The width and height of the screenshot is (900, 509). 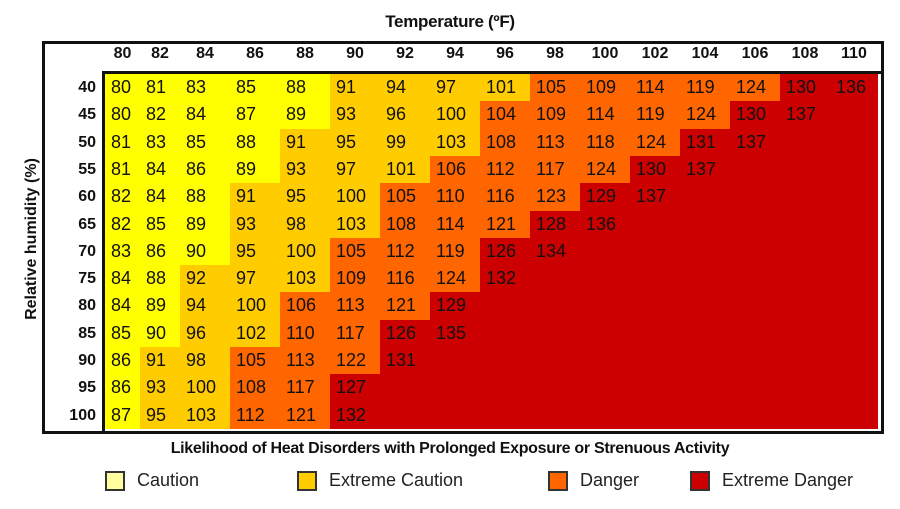 What do you see at coordinates (305, 53) in the screenshot?
I see `x-tick-label: 88` at bounding box center [305, 53].